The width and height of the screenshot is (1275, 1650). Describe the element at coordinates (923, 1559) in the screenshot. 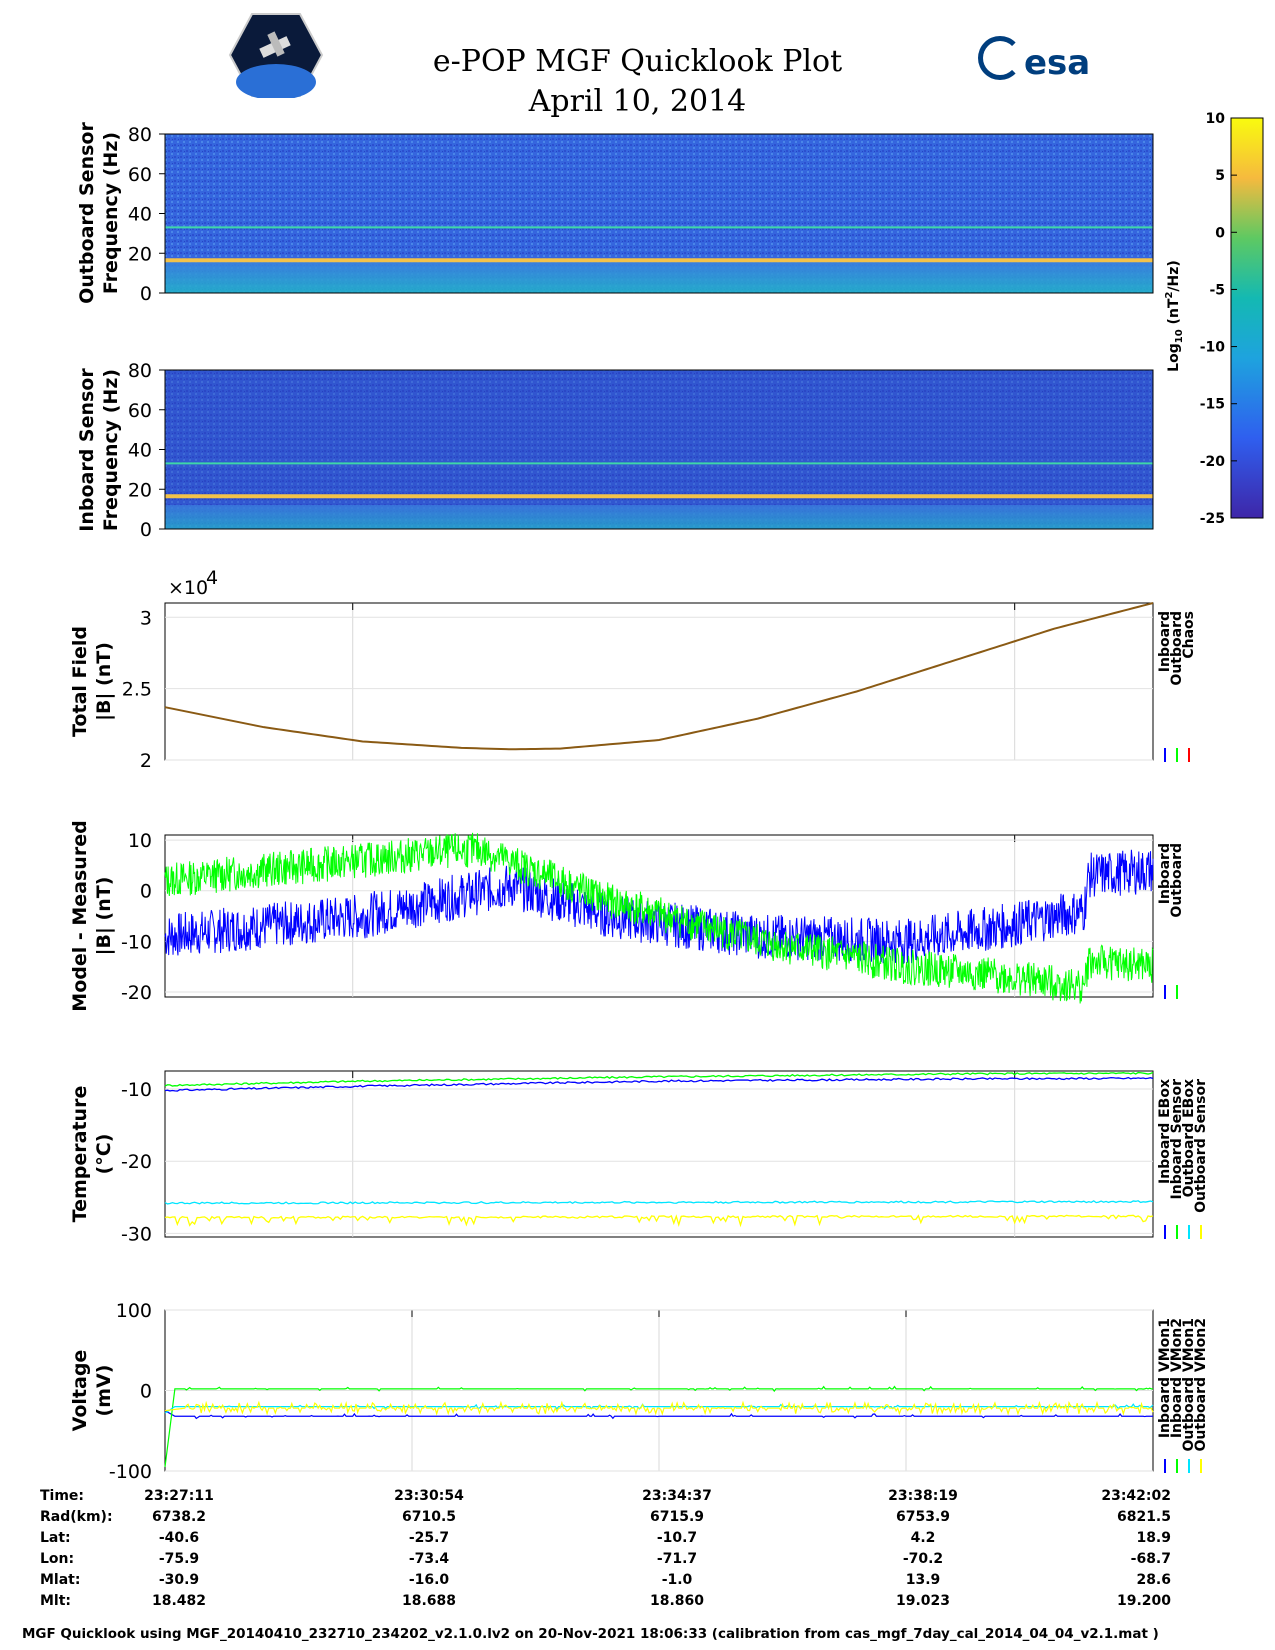

I see `info-cell: -70.2` at that location.